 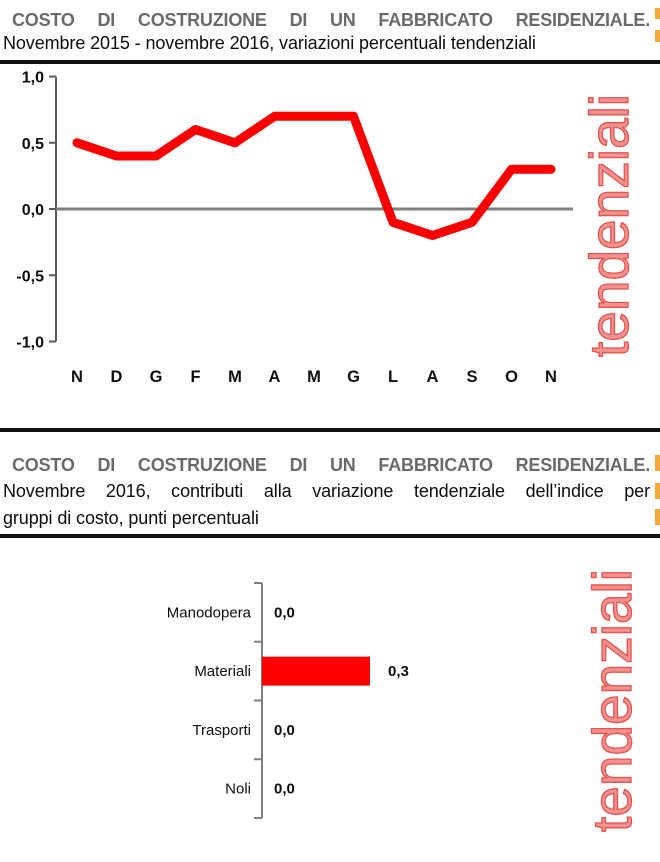 What do you see at coordinates (330, 62) in the screenshot?
I see `divider-top` at bounding box center [330, 62].